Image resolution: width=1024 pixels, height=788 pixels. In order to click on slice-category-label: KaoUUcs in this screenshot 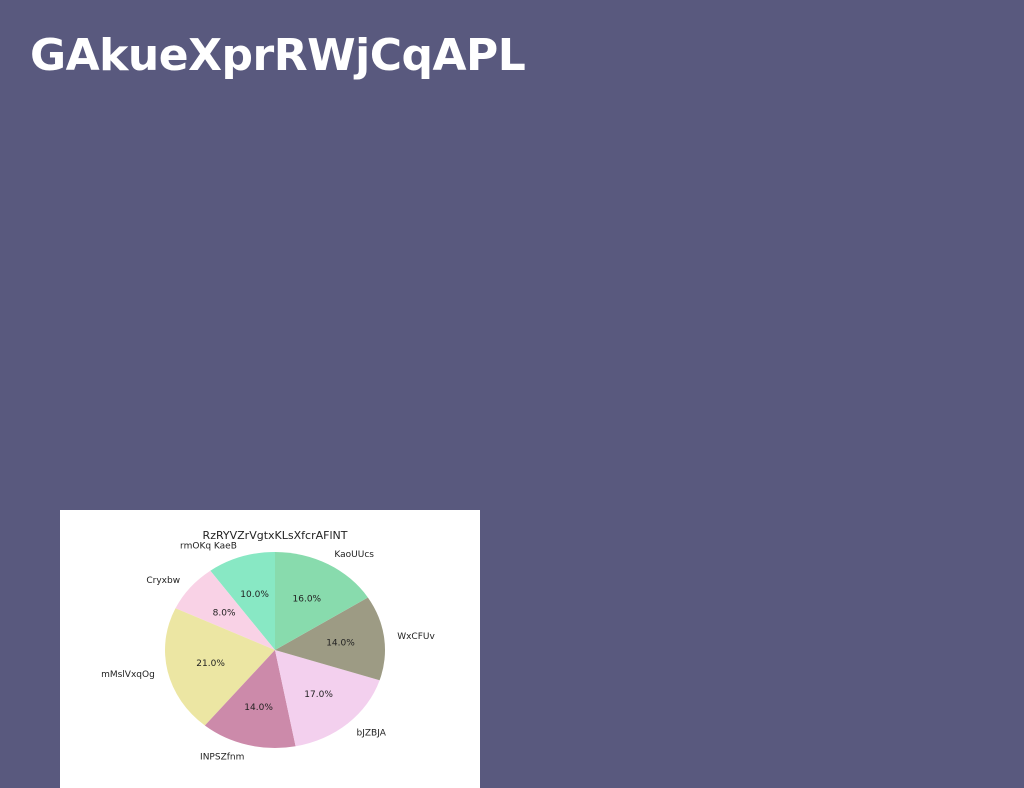, I will do `click(354, 555)`.